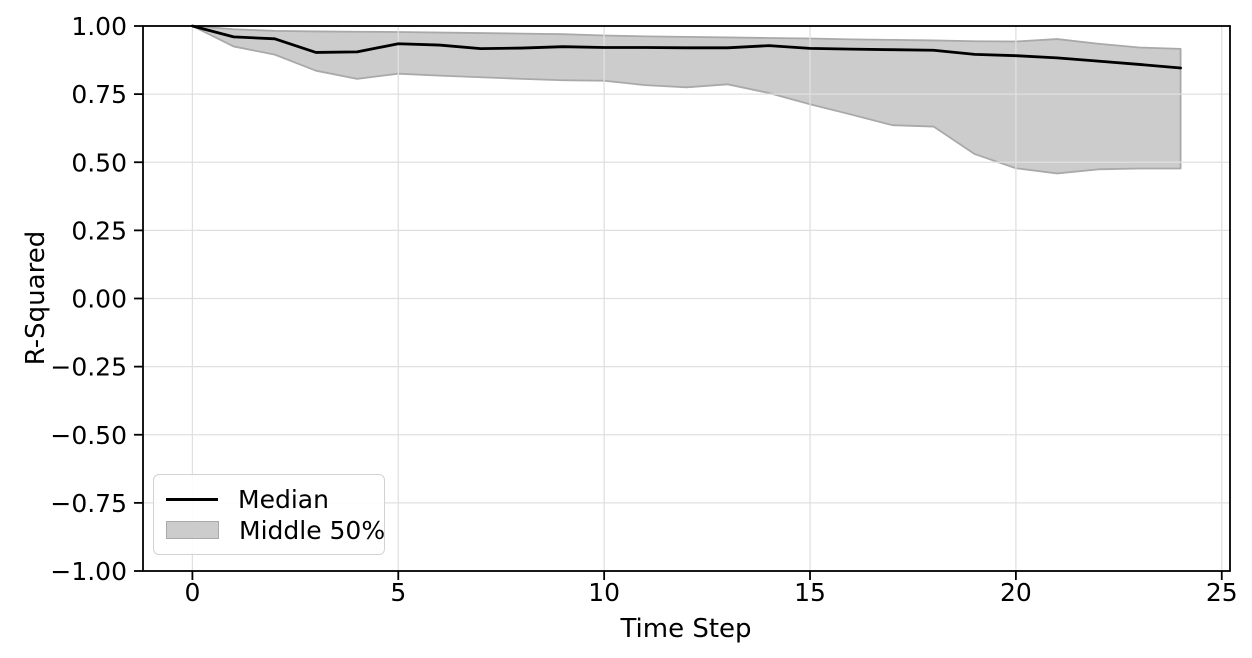 Image resolution: width=1252 pixels, height=658 pixels. I want to click on y-tick-label: 0.25, so click(99, 230).